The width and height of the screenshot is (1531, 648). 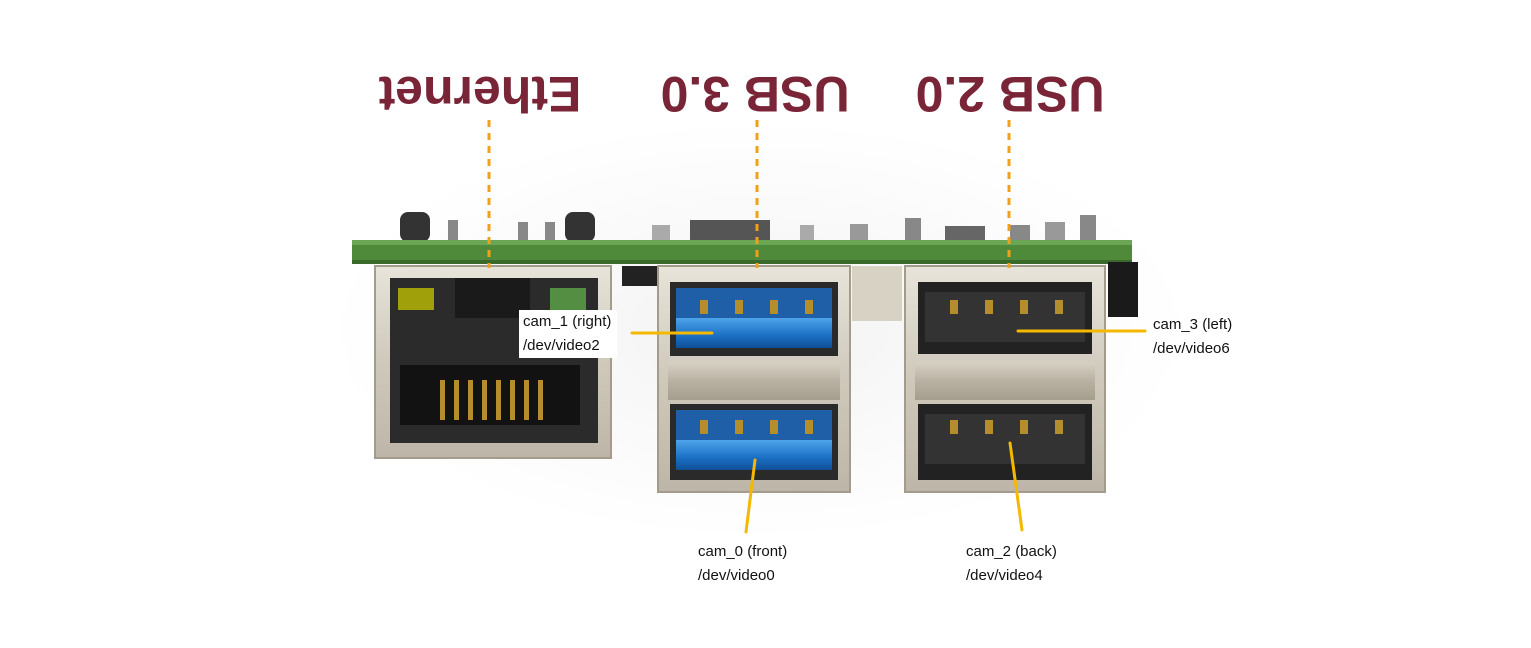 I want to click on cam1-label: cam_1 (right) /dev/video2, so click(x=568, y=334).